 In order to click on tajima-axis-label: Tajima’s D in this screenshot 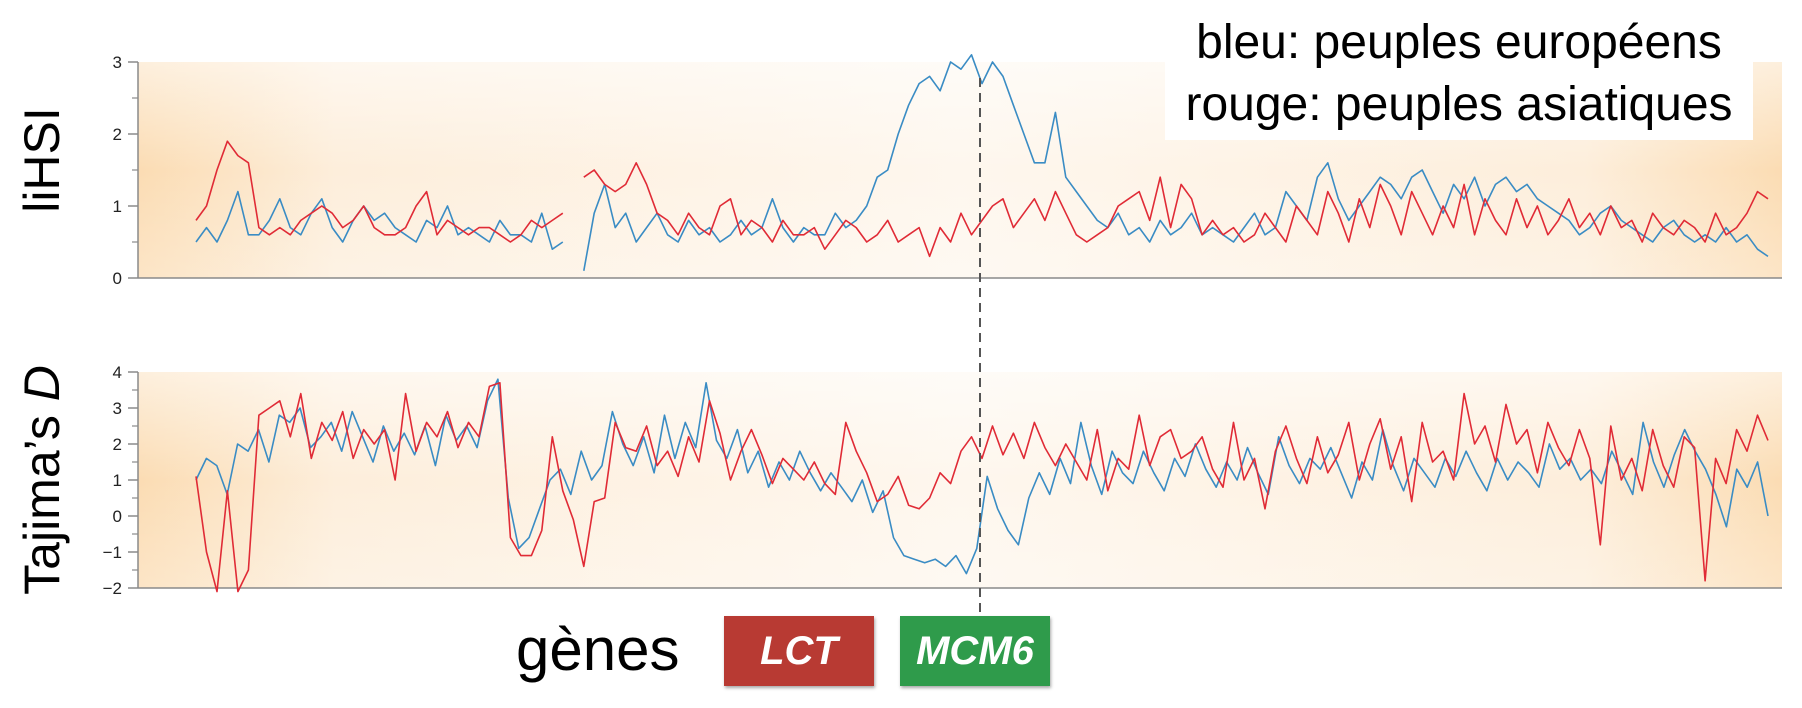, I will do `click(42, 480)`.